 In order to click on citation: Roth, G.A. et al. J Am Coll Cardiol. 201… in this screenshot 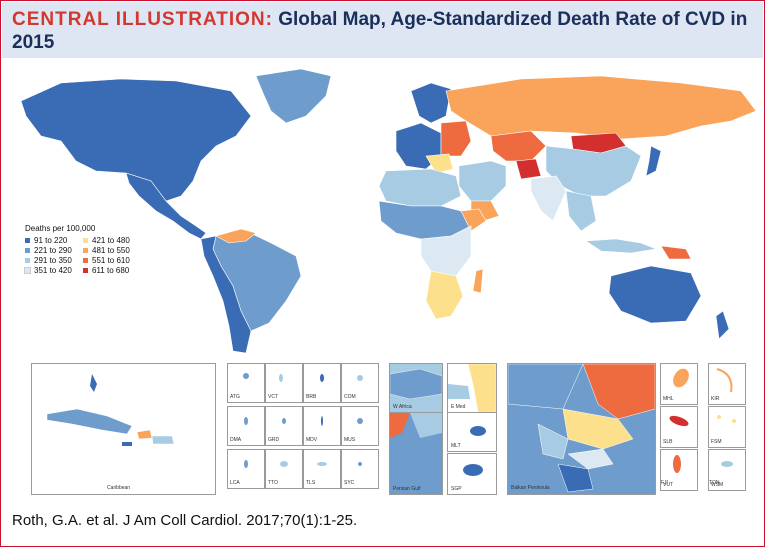, I will do `click(185, 520)`.